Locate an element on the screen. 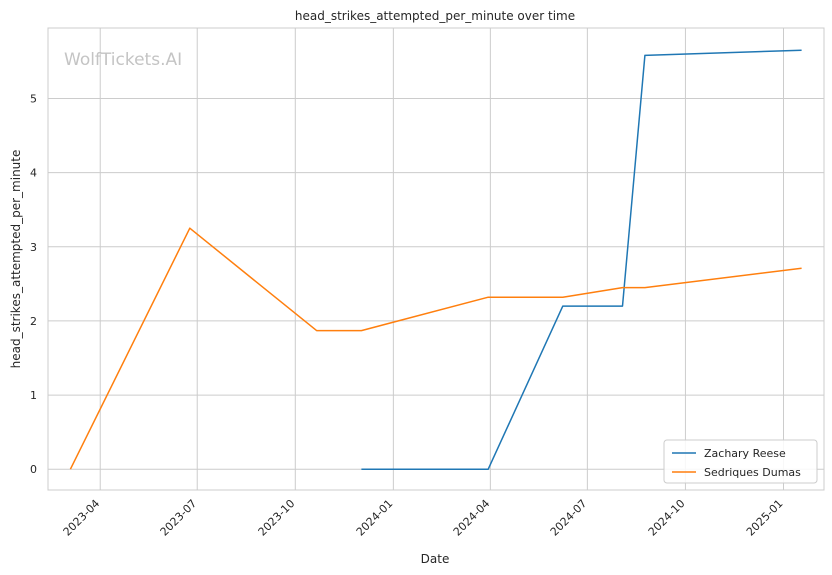  y-axis-label: head_strikes_attempted_per_minute is located at coordinates (16, 259).